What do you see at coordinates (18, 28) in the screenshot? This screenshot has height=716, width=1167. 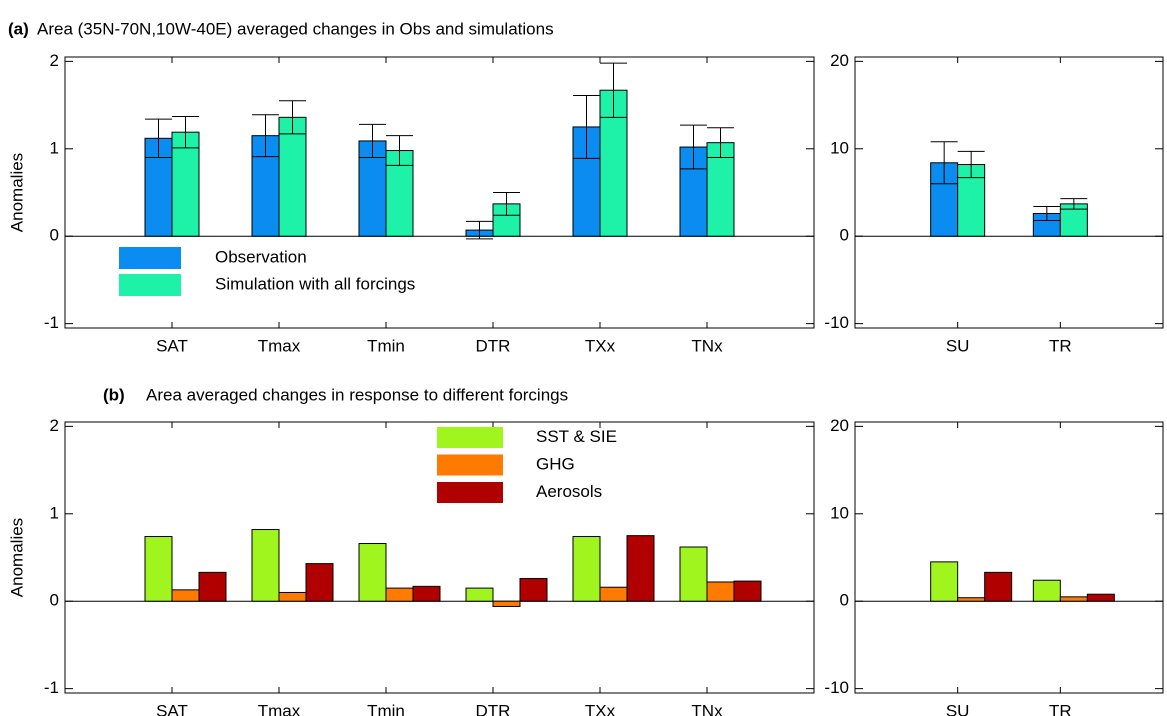 I see `panel-label: (a)` at bounding box center [18, 28].